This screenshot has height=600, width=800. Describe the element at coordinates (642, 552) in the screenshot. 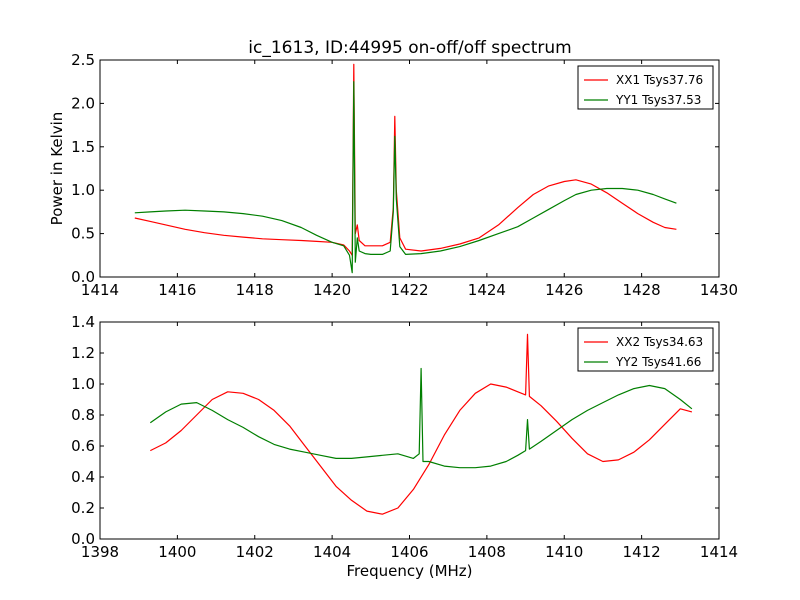

I see `x-tick-label: 1412` at that location.